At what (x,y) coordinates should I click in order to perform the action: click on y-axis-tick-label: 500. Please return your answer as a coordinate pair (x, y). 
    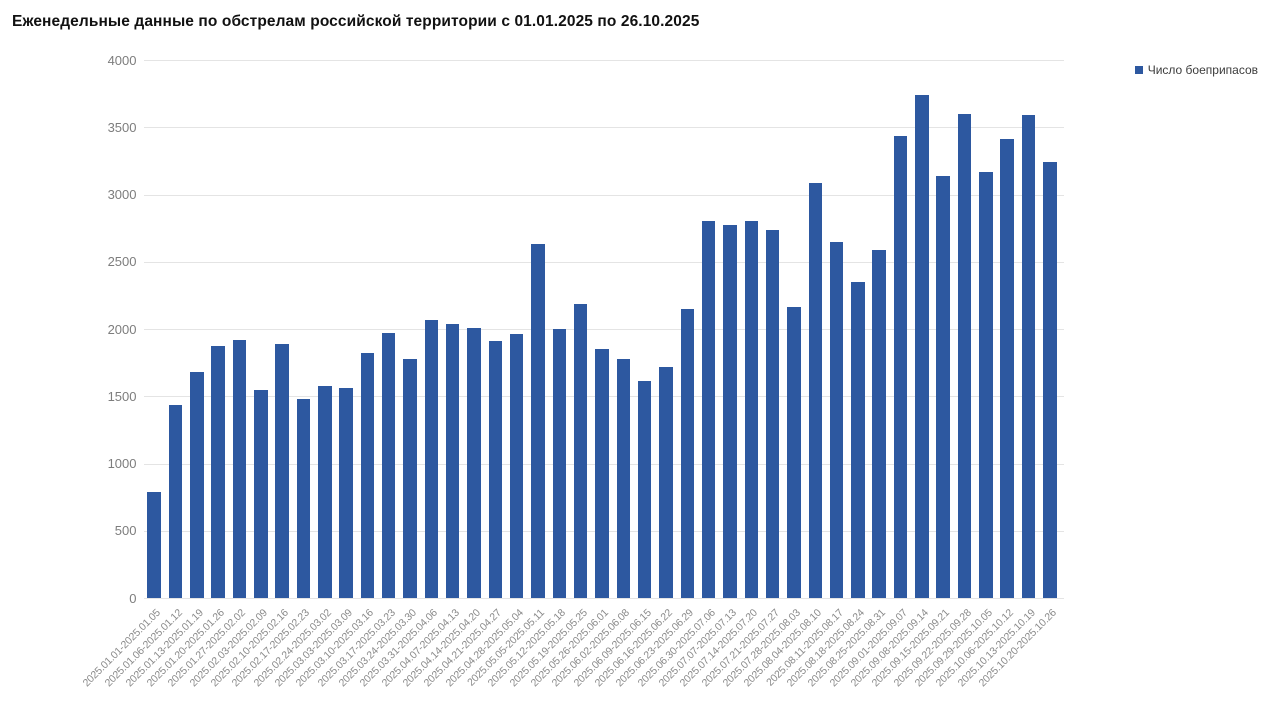
    Looking at the image, I should click on (125, 531).